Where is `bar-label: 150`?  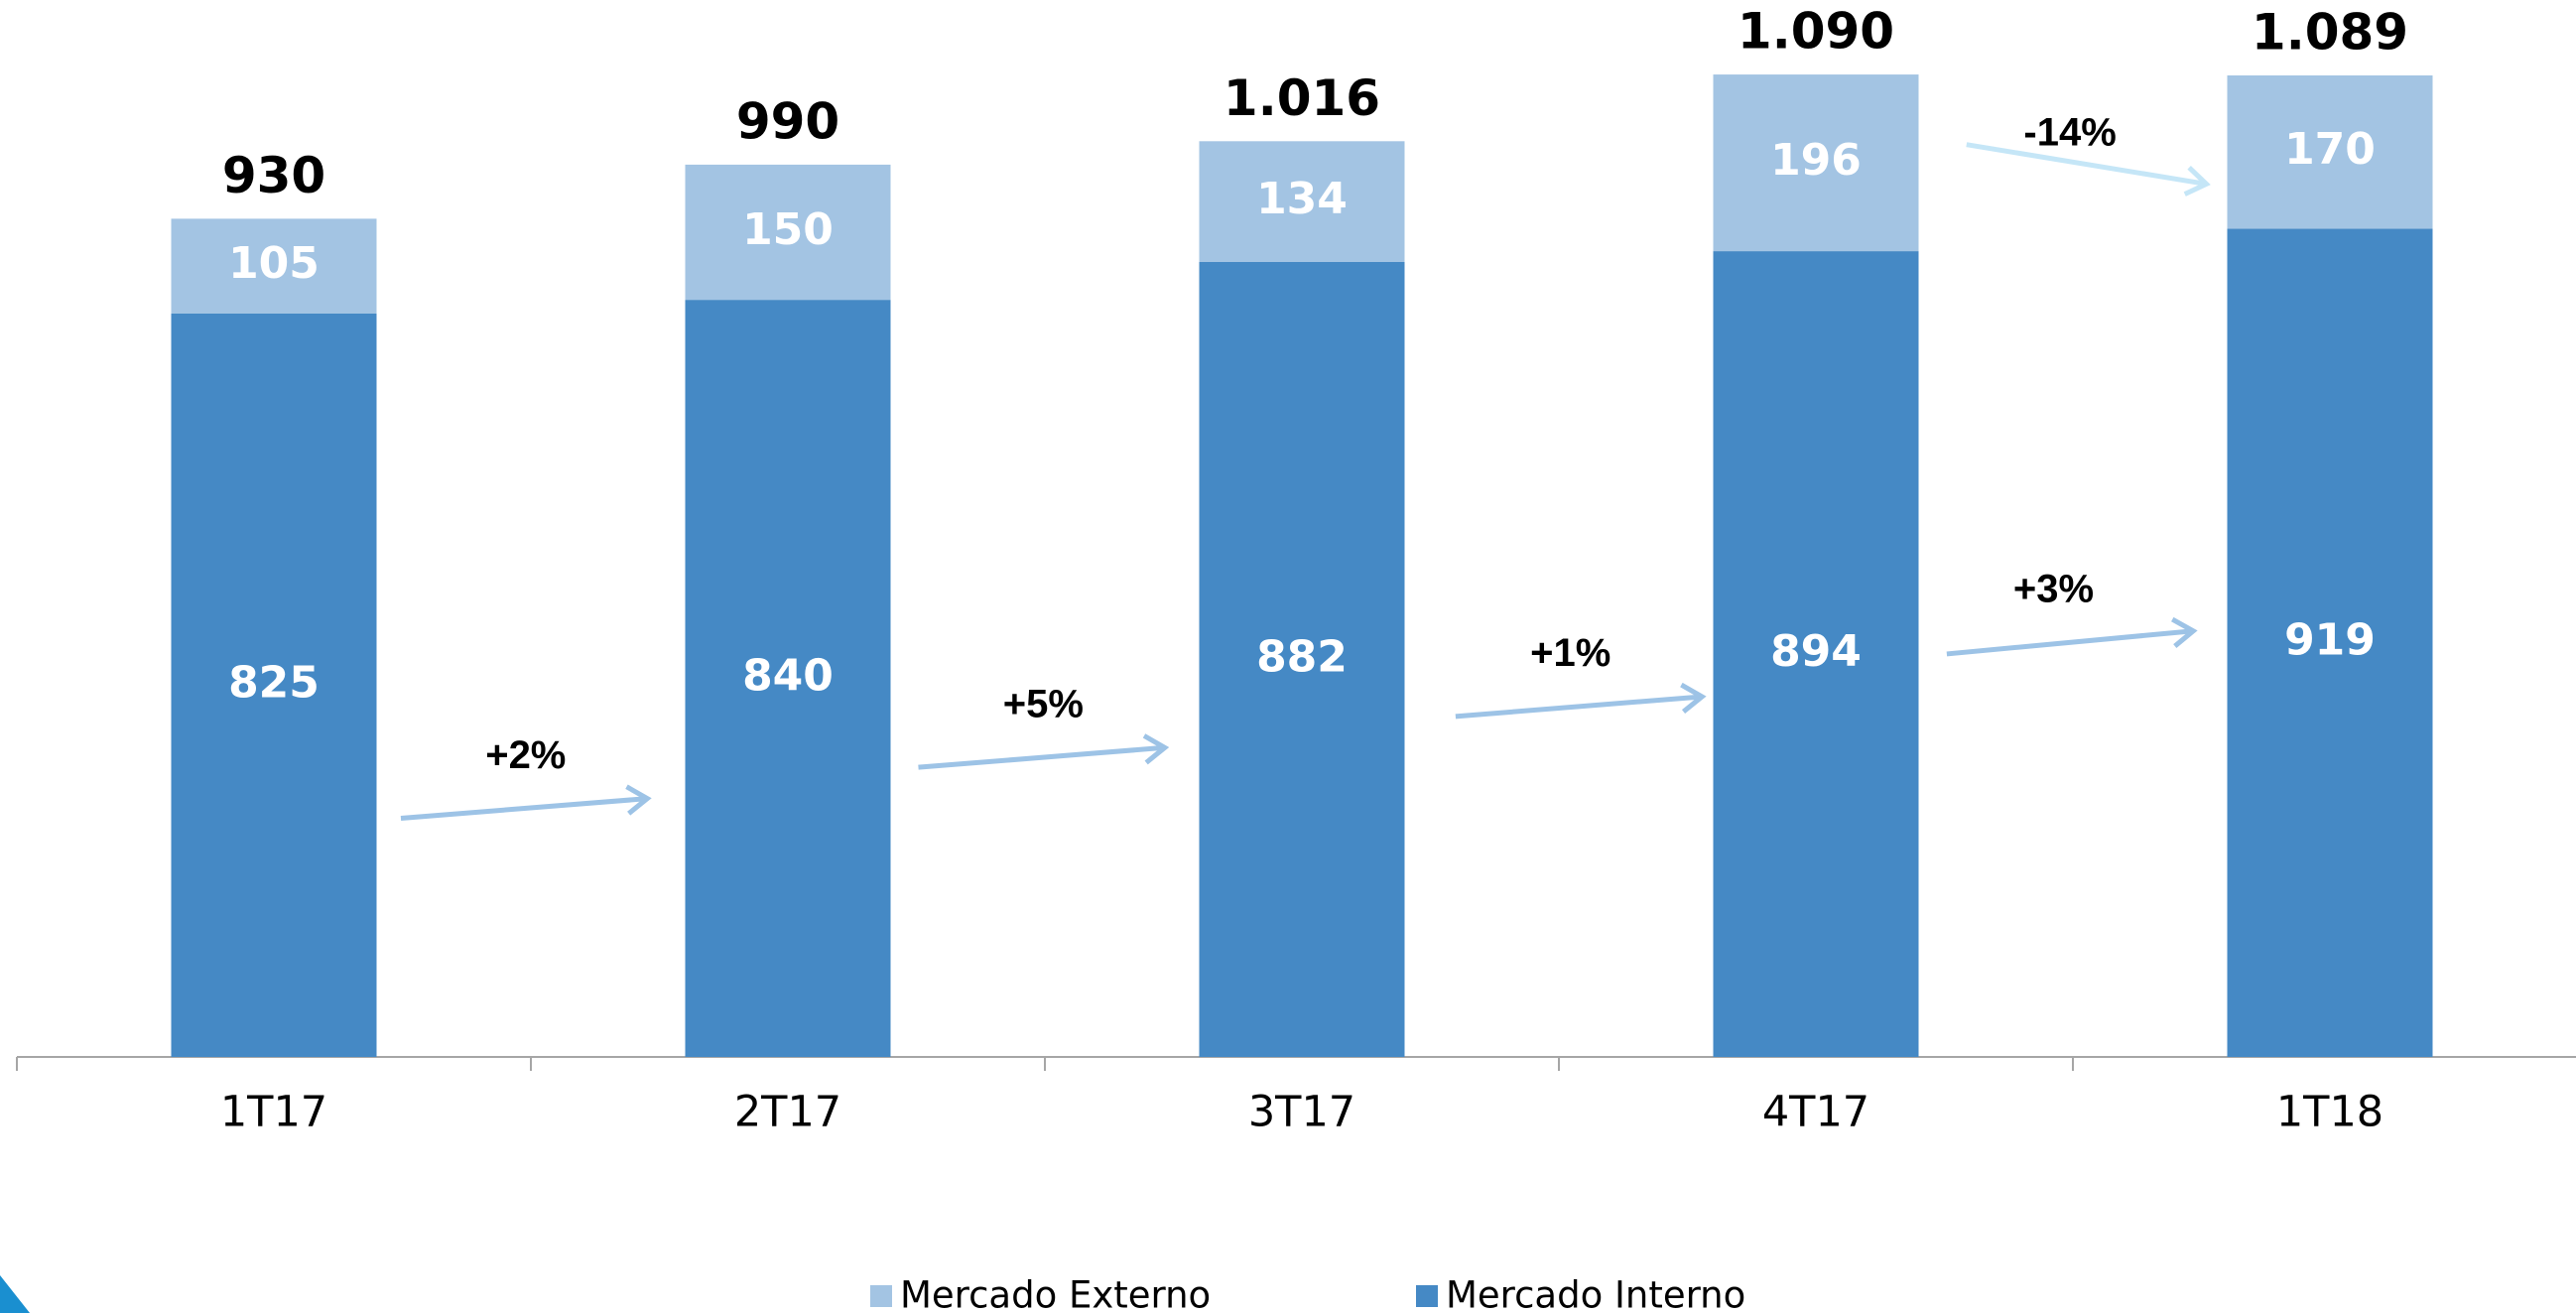
bar-label: 150 is located at coordinates (788, 230).